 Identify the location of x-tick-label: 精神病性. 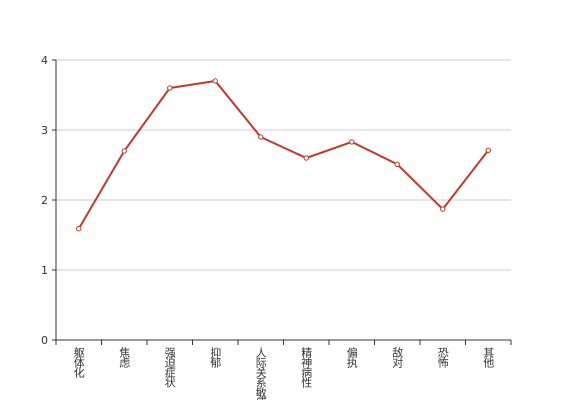
(306, 368).